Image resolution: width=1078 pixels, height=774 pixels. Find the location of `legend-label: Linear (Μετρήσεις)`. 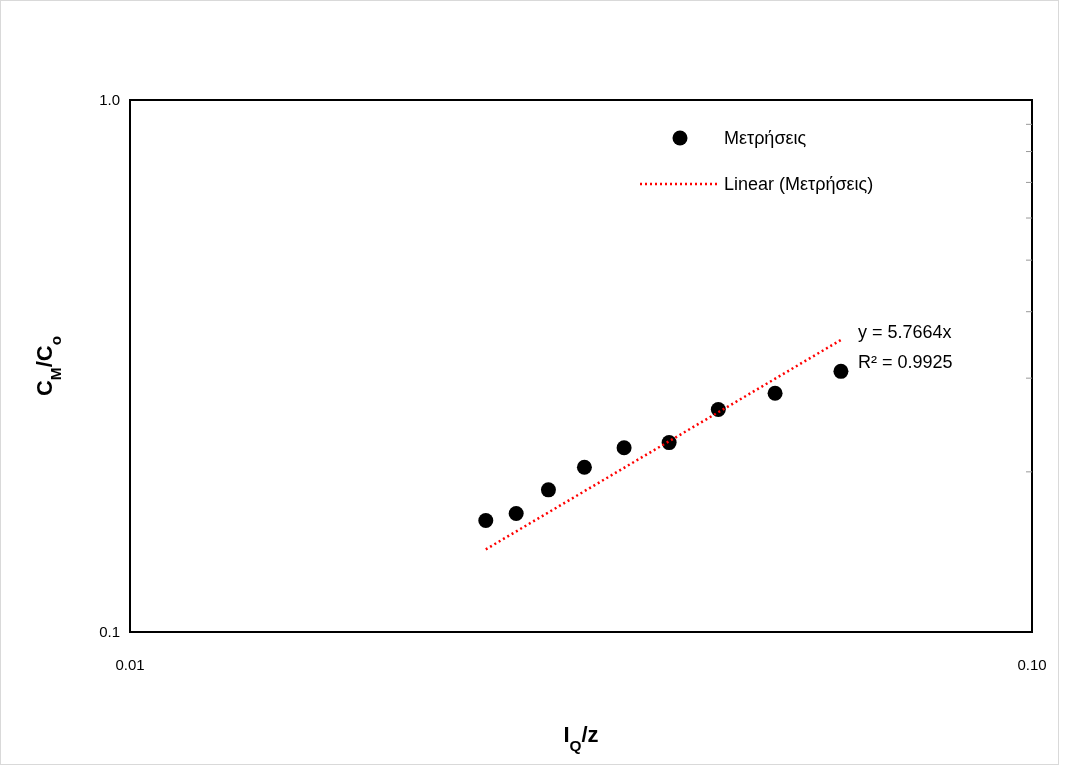

legend-label: Linear (Μετρήσεις) is located at coordinates (799, 184).